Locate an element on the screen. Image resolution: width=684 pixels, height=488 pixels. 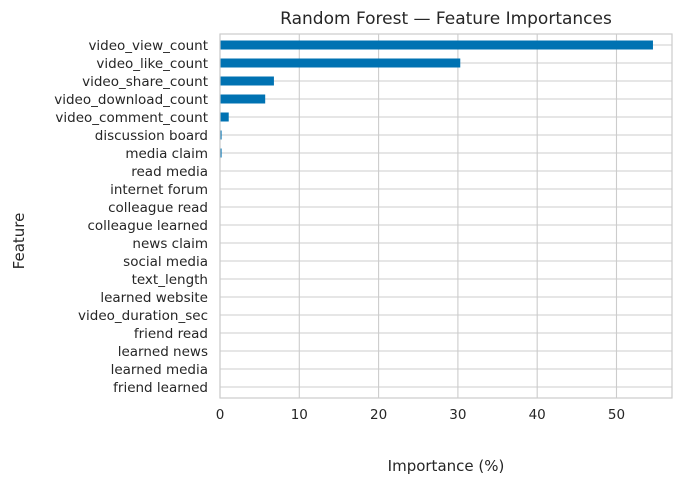
y-tick-label: video_download_count is located at coordinates (131, 100).